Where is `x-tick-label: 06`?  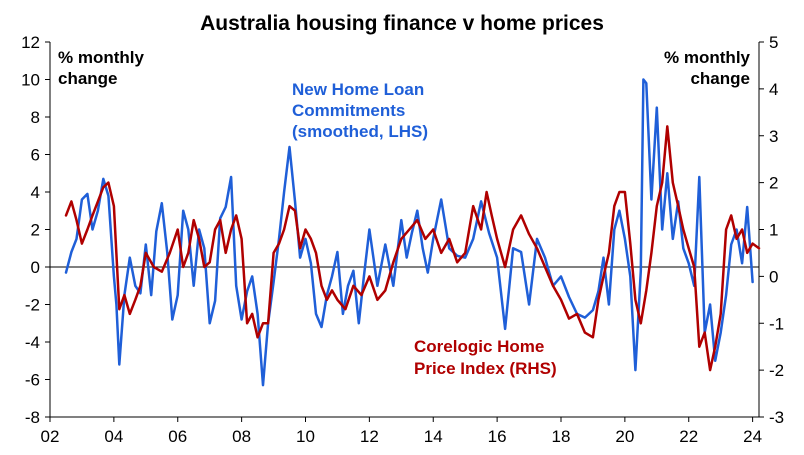 x-tick-label: 06 is located at coordinates (177, 436).